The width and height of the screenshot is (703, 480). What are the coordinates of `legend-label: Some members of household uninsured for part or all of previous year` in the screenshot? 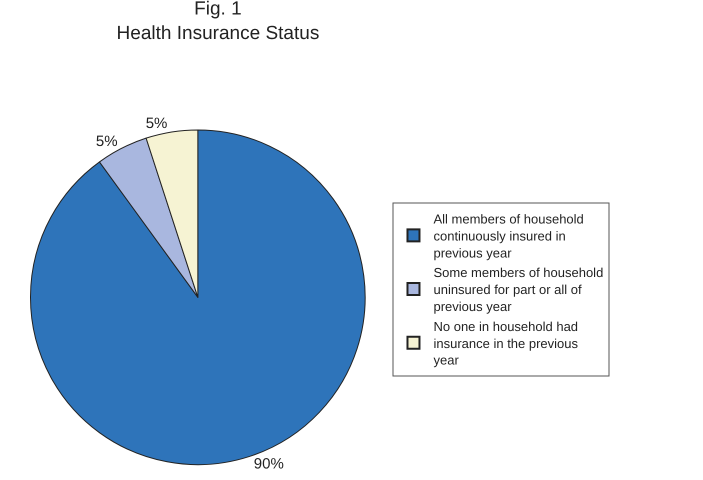 It's located at (518, 289).